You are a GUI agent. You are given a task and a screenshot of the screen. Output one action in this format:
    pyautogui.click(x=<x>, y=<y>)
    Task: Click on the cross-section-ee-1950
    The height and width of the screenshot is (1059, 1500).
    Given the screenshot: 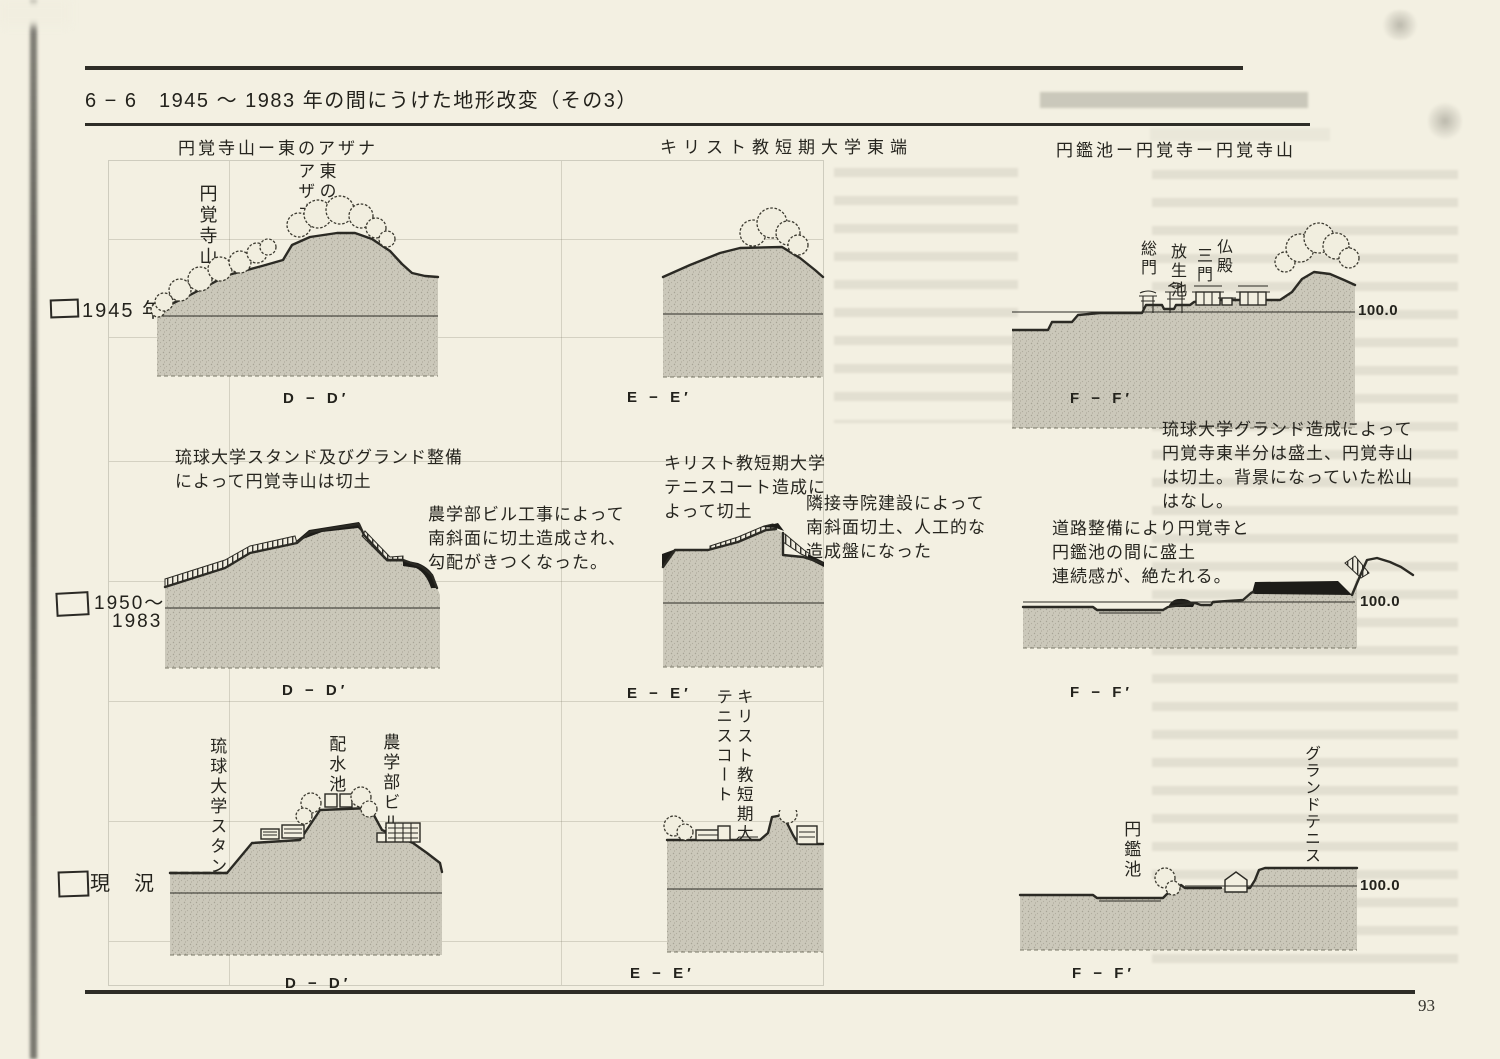 What is the action you would take?
    pyautogui.click(x=742, y=595)
    